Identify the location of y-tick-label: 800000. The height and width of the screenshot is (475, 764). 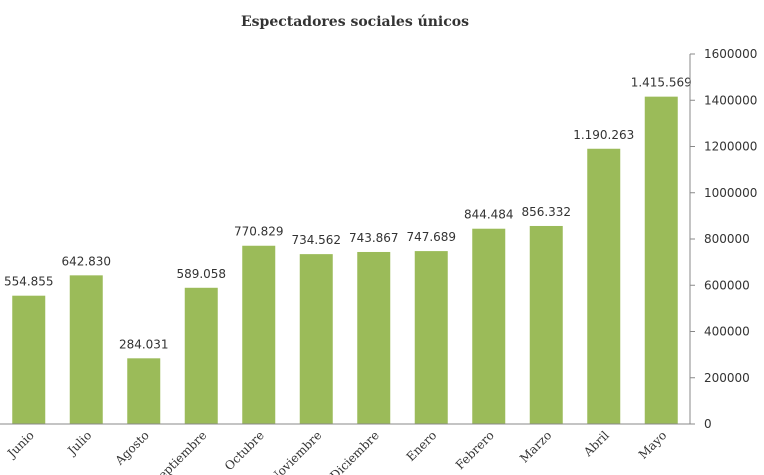
(727, 239).